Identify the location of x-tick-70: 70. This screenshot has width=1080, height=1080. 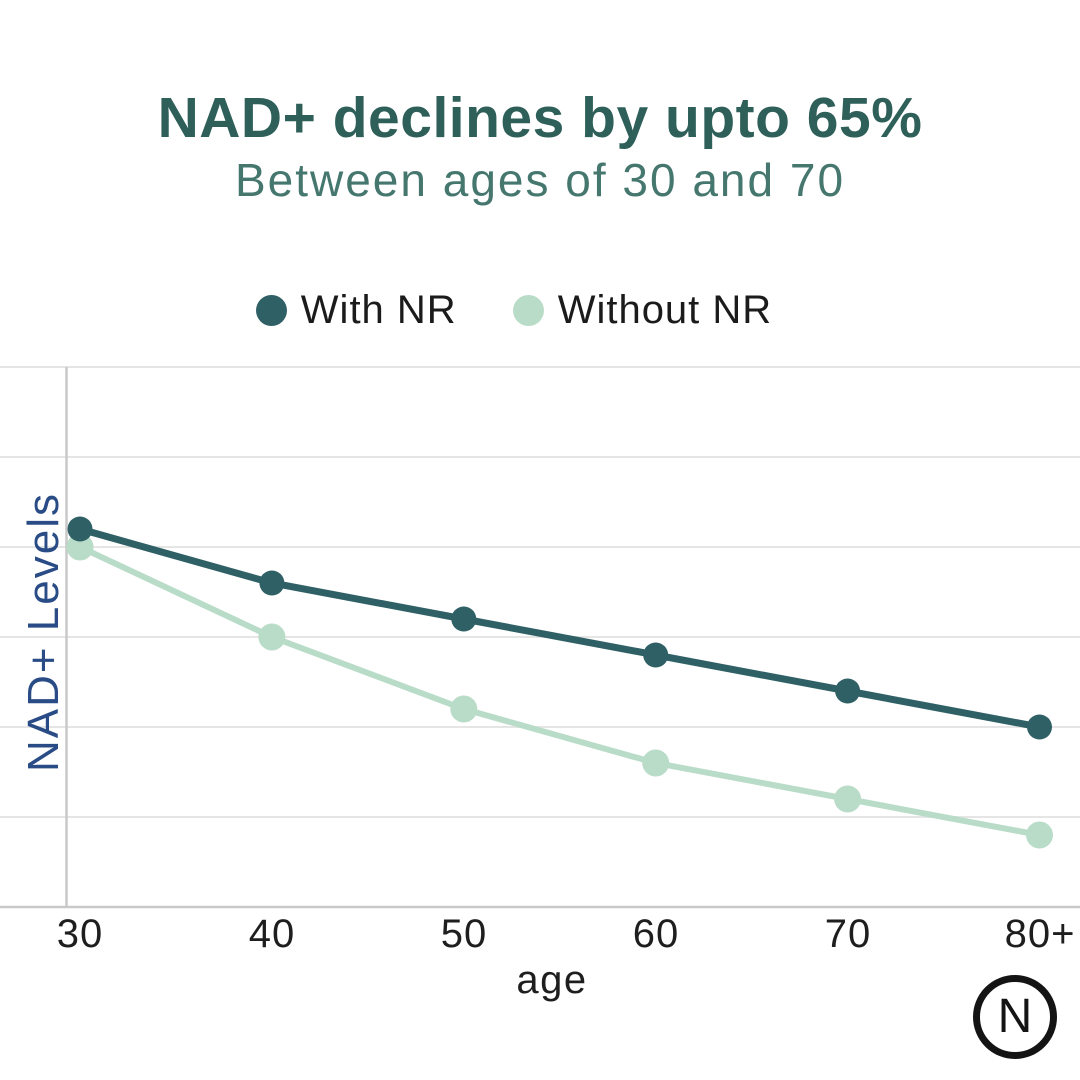
(848, 934).